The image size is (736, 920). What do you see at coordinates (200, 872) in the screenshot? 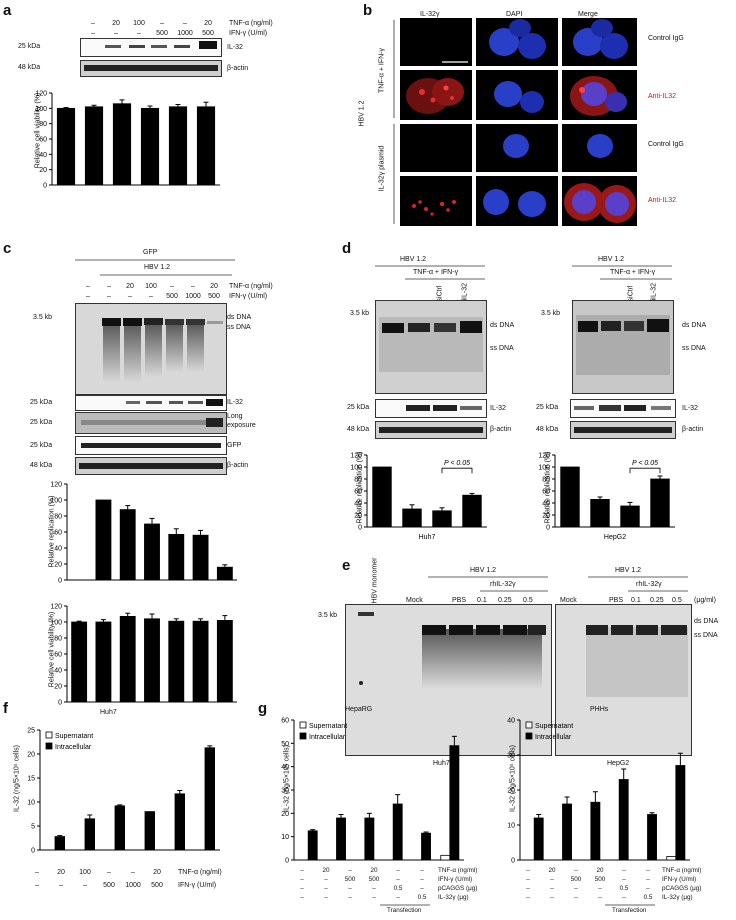
I see `f-tnf-label: TNF-α (ng/ml)` at bounding box center [200, 872].